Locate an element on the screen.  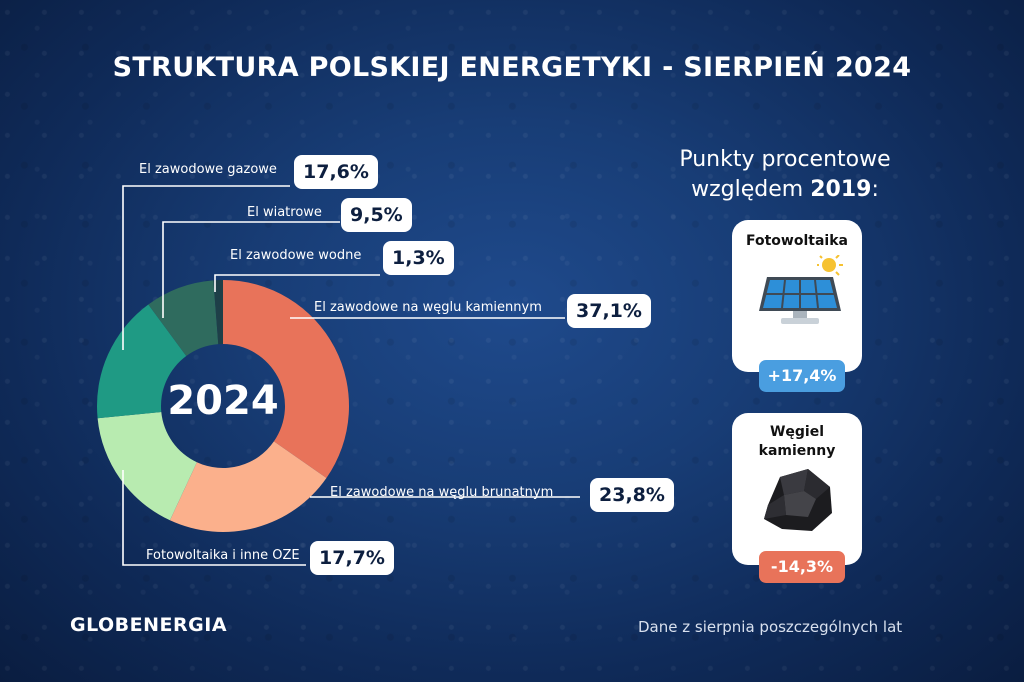
badge-wiatrowe: 9,5% is located at coordinates (376, 215).